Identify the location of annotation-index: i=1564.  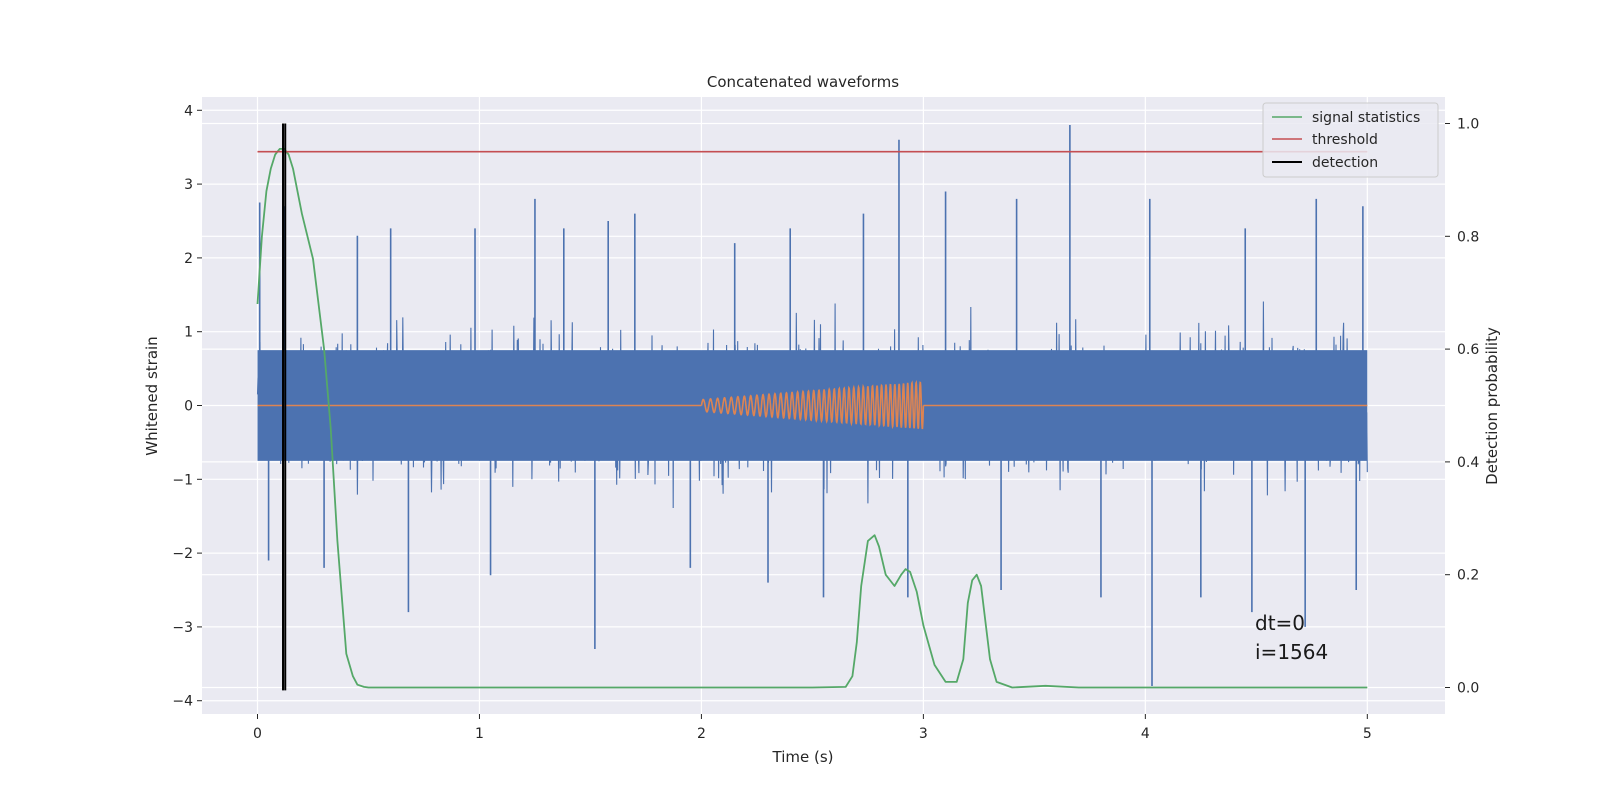
(1291, 652).